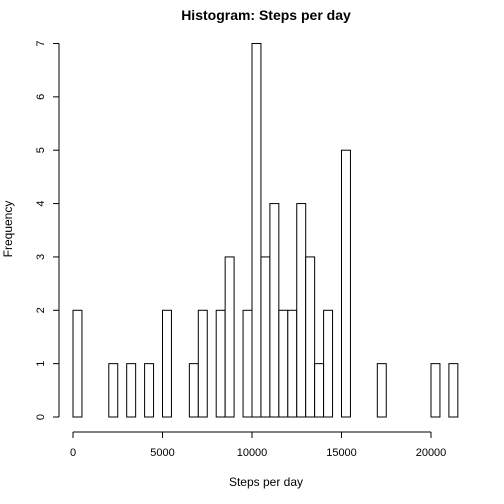 Image resolution: width=504 pixels, height=504 pixels. I want to click on y-tick-label: 0, so click(41, 417).